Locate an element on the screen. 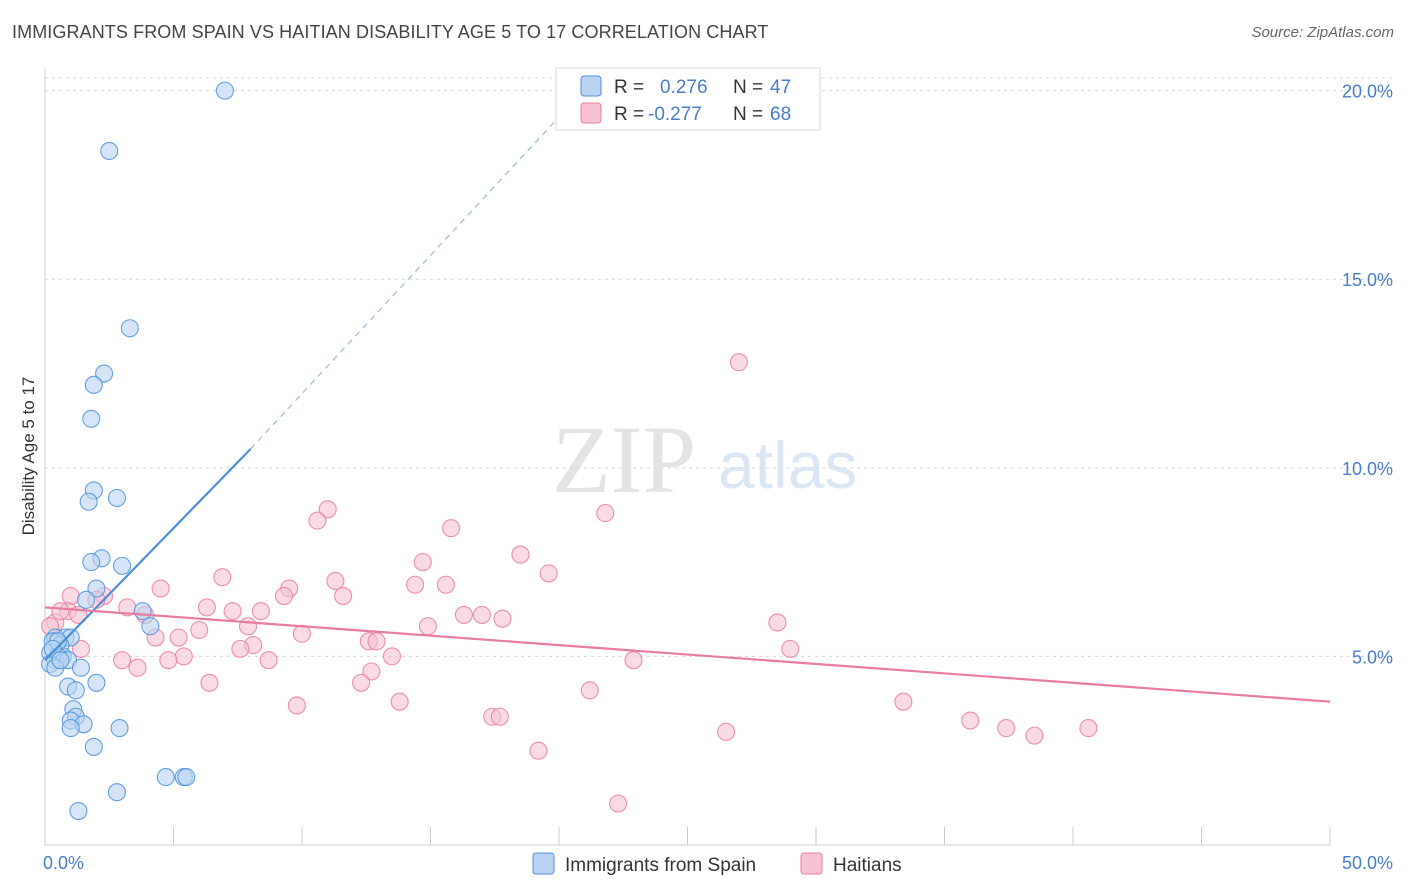  bottom-legend-label-haitians: Haitians is located at coordinates (867, 865).